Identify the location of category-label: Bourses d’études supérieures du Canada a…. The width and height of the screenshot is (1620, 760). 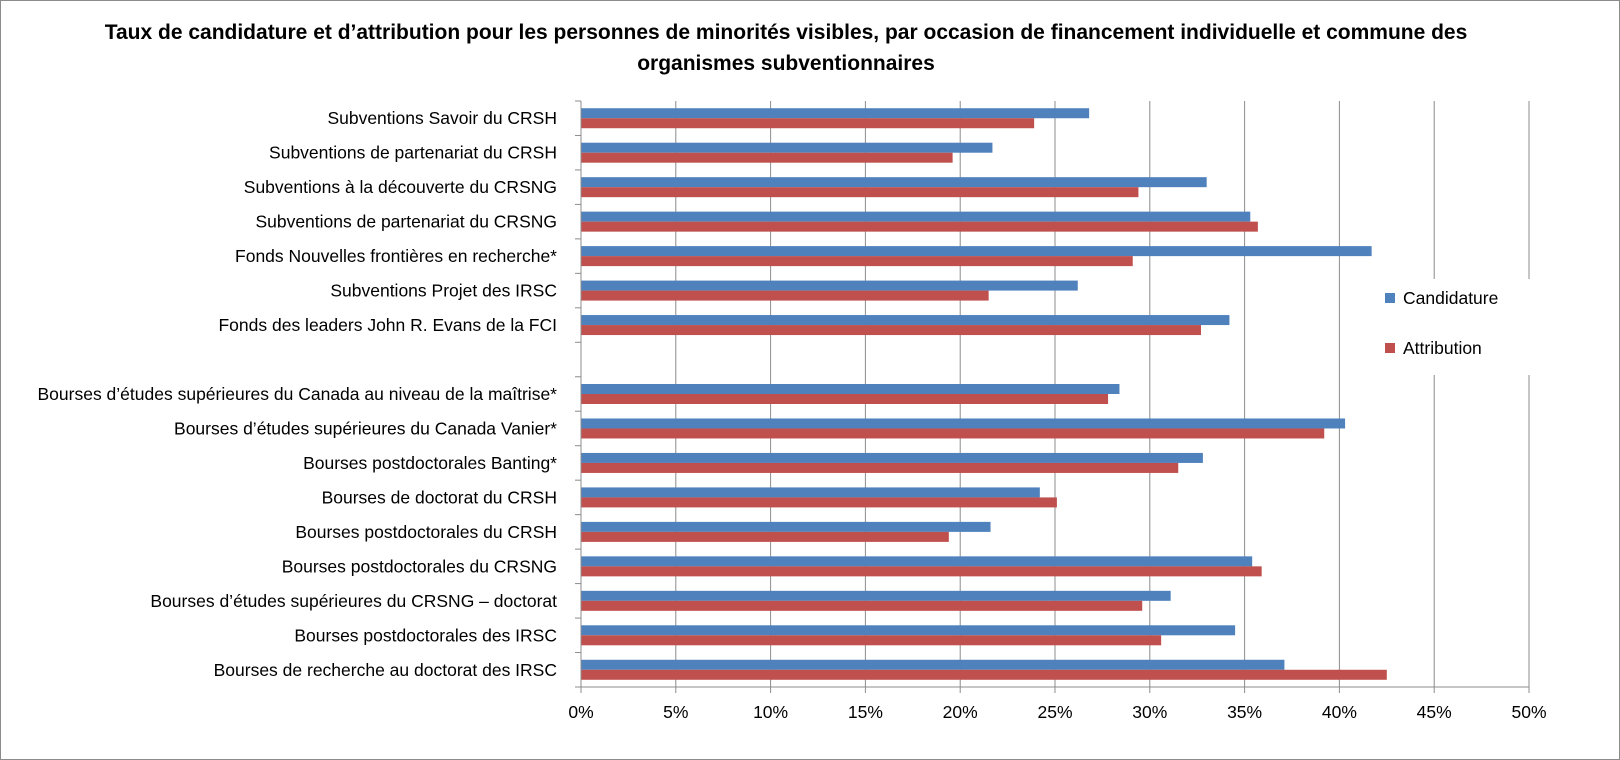
(298, 394).